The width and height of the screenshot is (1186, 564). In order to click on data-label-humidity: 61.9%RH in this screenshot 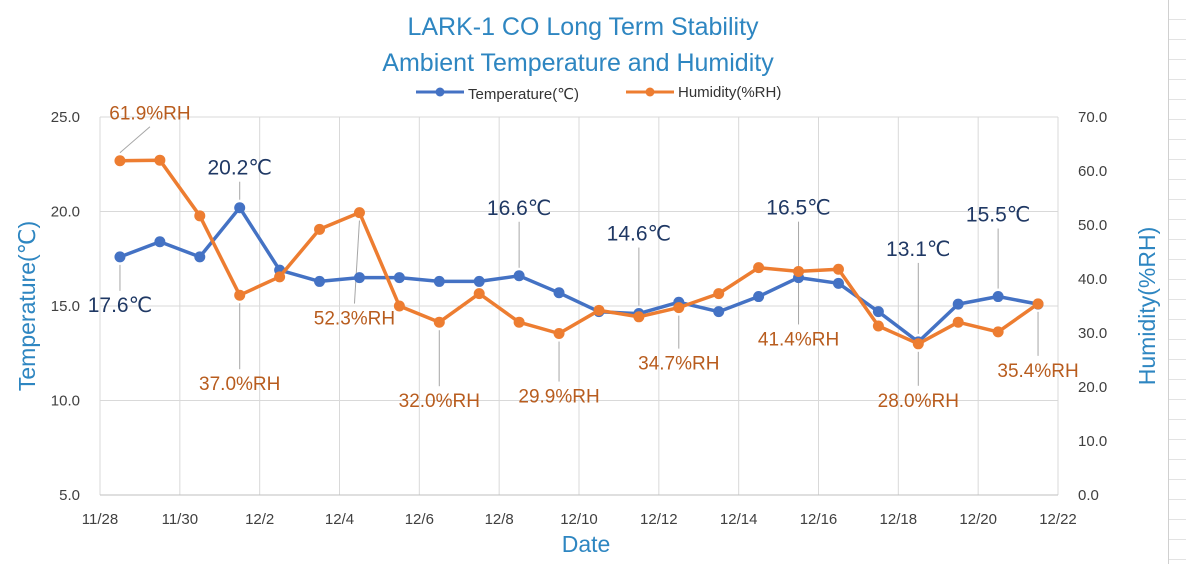, I will do `click(149, 114)`.